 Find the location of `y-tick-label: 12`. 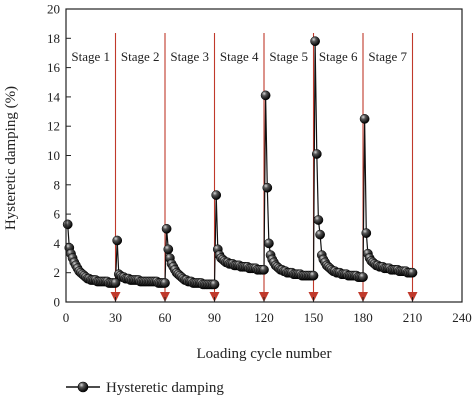

y-tick-label: 12 is located at coordinates (53, 126).